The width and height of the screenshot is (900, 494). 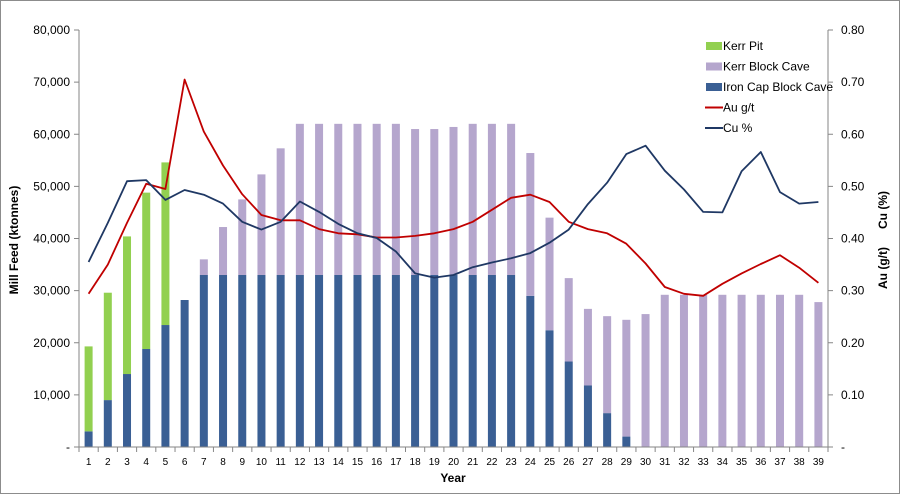 What do you see at coordinates (853, 30) in the screenshot?
I see `y-right-tick-label: 0.80` at bounding box center [853, 30].